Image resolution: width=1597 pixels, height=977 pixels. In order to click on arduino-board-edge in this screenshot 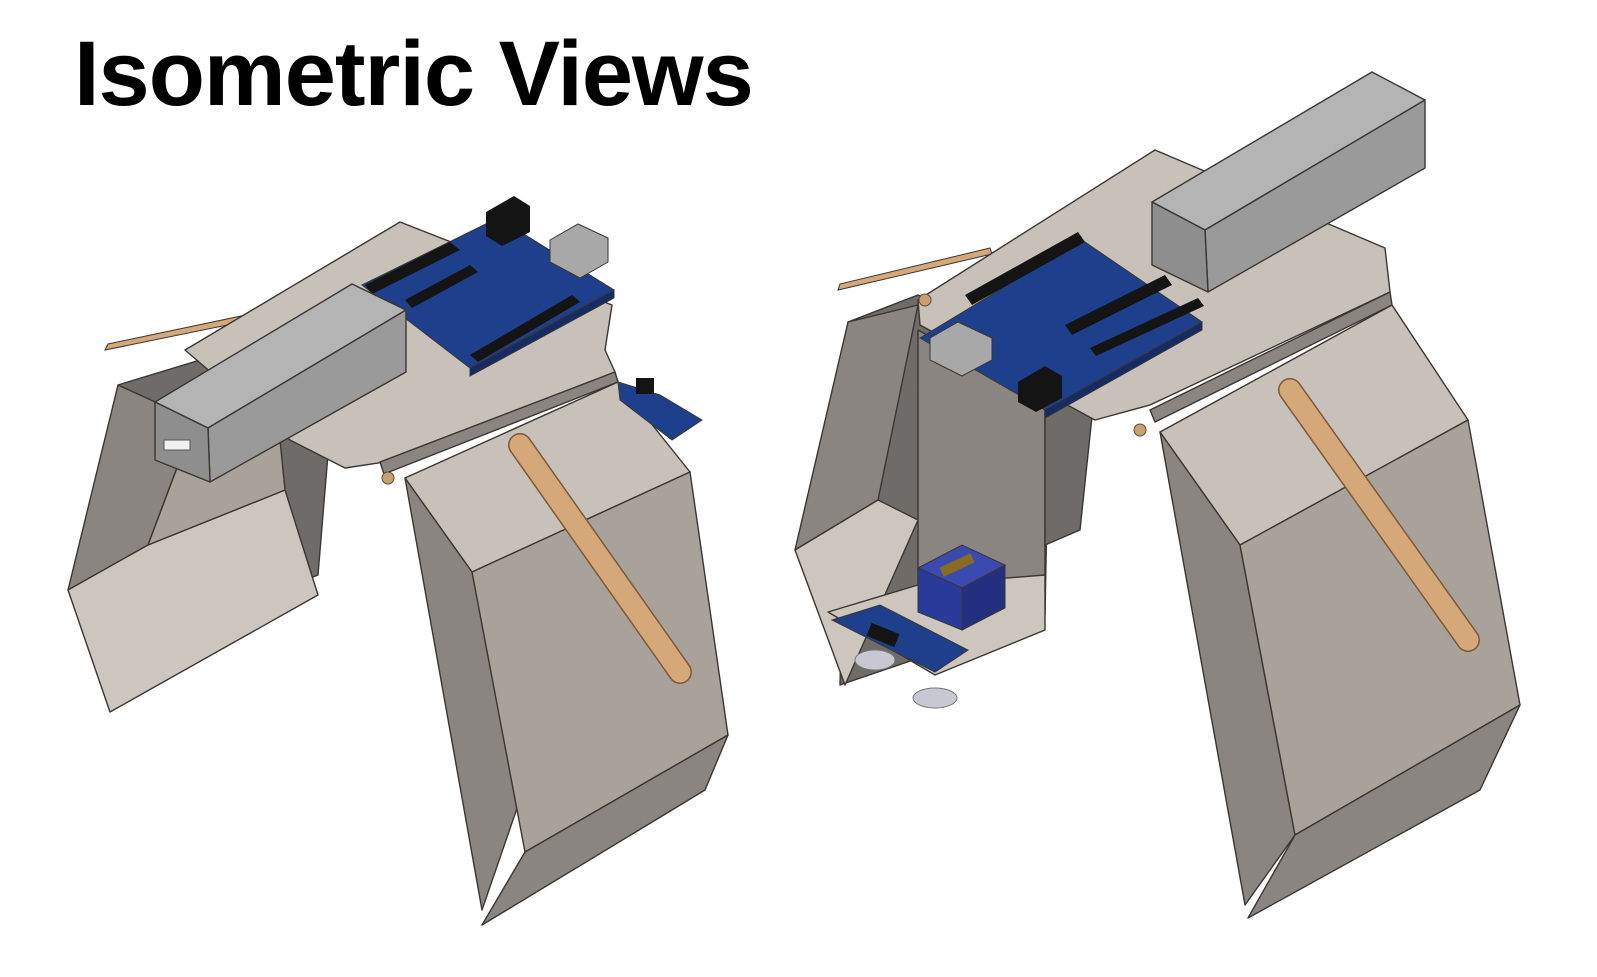, I will do `click(542, 333)`.